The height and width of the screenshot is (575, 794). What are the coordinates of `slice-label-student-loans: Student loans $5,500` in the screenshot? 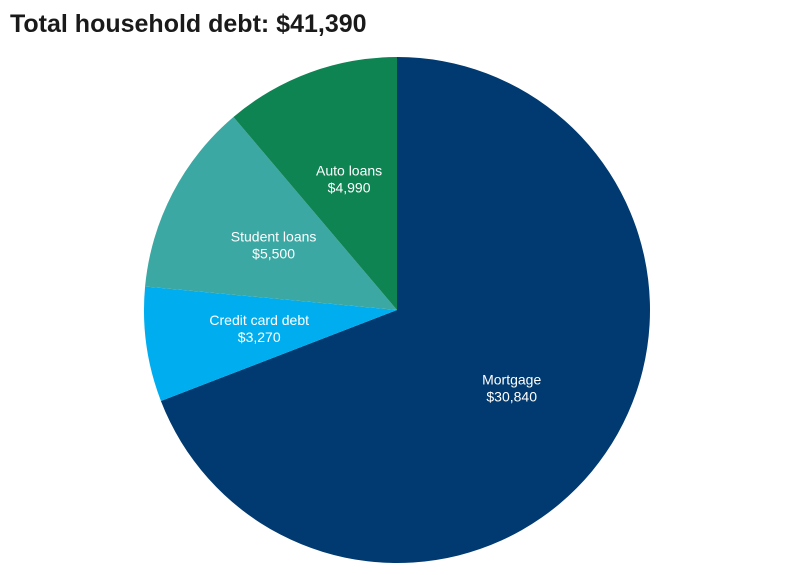 It's located at (274, 245).